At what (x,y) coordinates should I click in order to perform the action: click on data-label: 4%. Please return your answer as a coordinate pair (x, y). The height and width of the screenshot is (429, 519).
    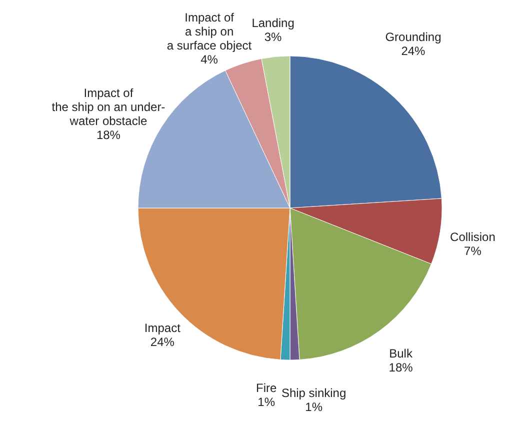
    Looking at the image, I should click on (209, 59).